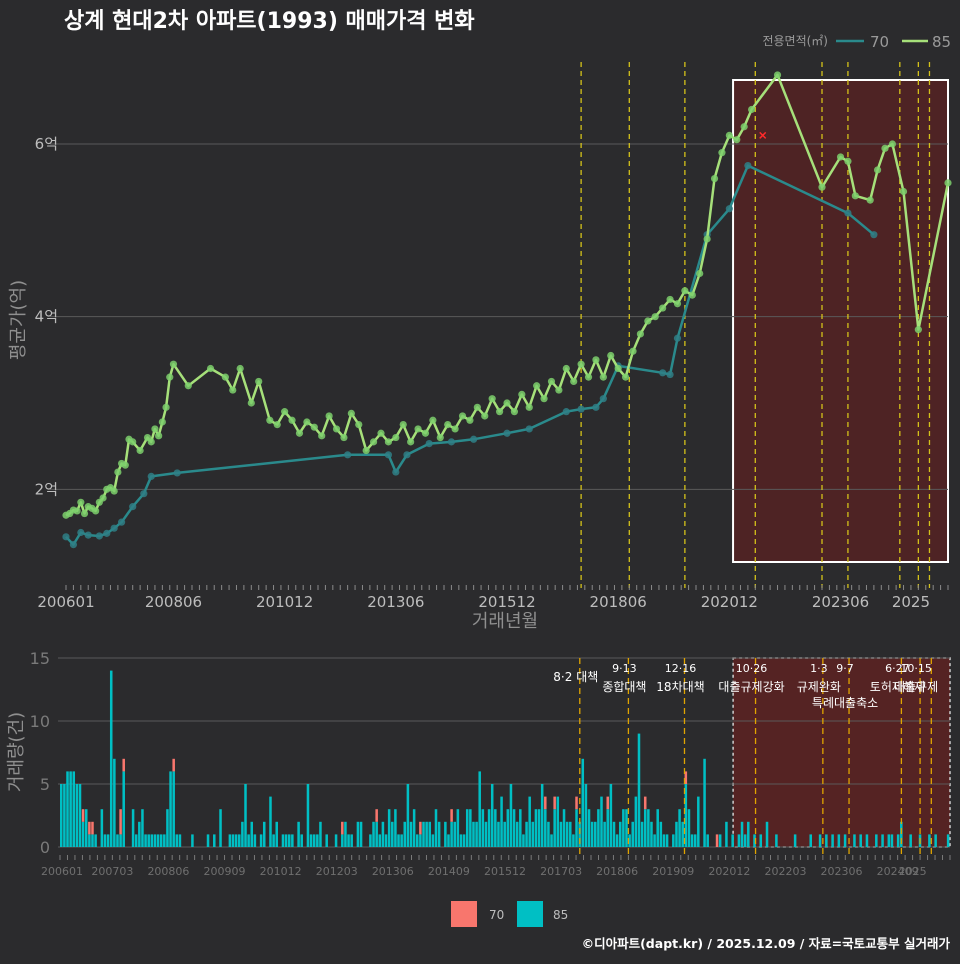 Image resolution: width=960 pixels, height=964 pixels. What do you see at coordinates (505, 871) in the screenshot?
I see `volume-x-tick-label: 201512` at bounding box center [505, 871].